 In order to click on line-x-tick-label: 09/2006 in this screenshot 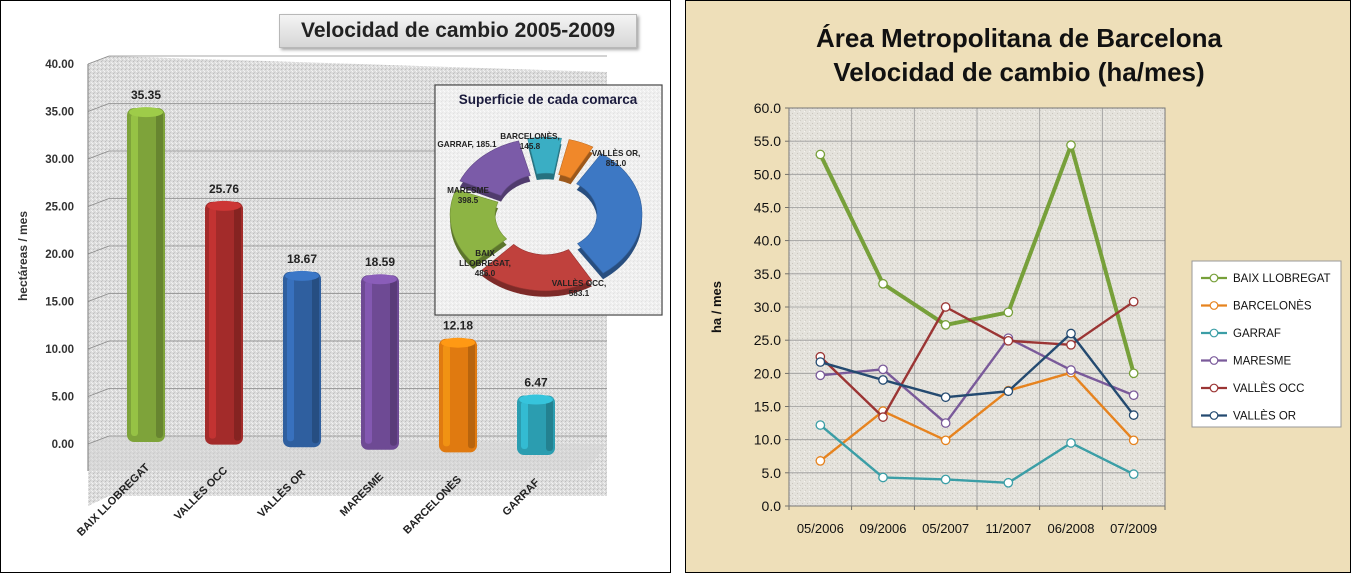, I will do `click(883, 528)`.